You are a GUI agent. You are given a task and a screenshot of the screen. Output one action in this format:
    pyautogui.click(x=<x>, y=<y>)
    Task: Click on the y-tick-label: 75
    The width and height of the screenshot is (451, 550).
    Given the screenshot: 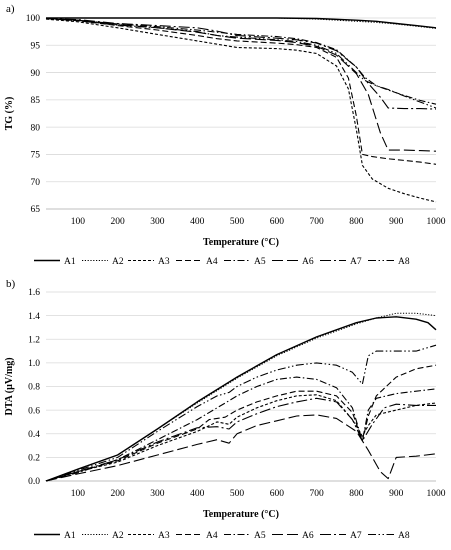 What is the action you would take?
    pyautogui.click(x=36, y=156)
    